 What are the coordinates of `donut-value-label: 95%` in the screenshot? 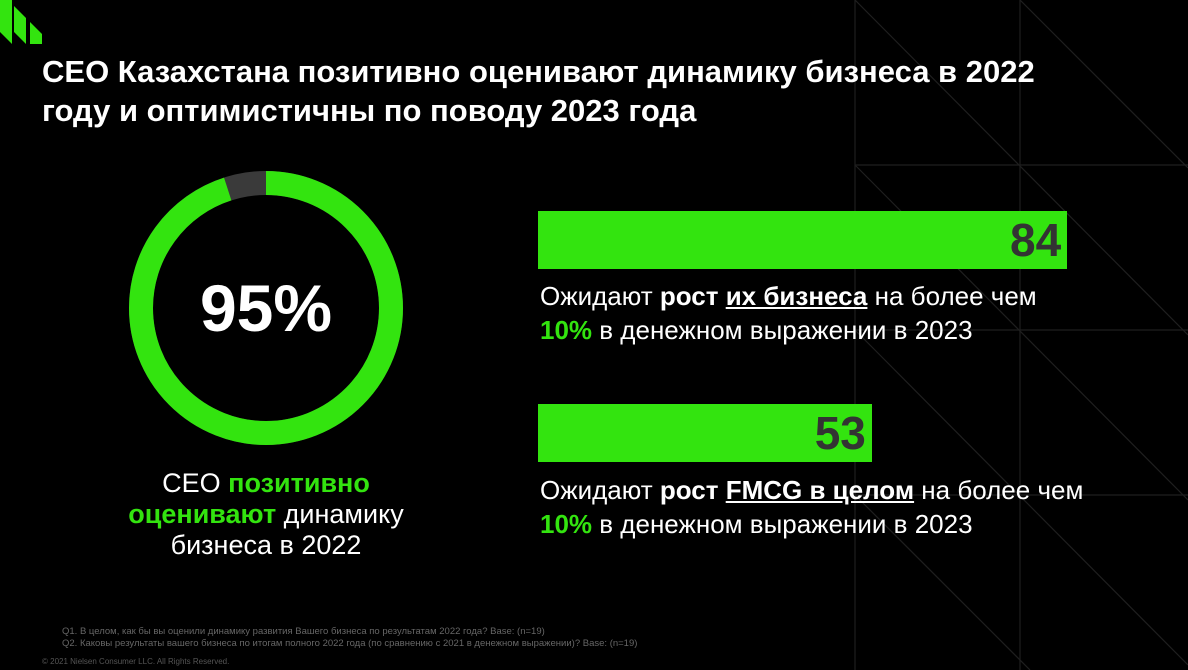 It's located at (266, 308).